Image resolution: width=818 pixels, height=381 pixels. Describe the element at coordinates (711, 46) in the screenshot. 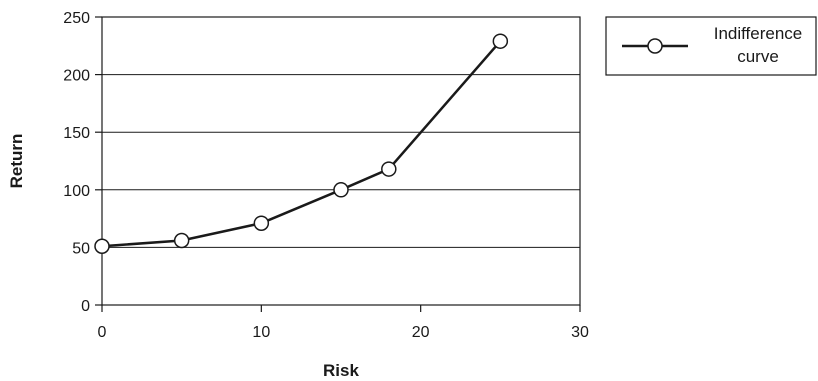

I see `legend: Indifference curve` at that location.